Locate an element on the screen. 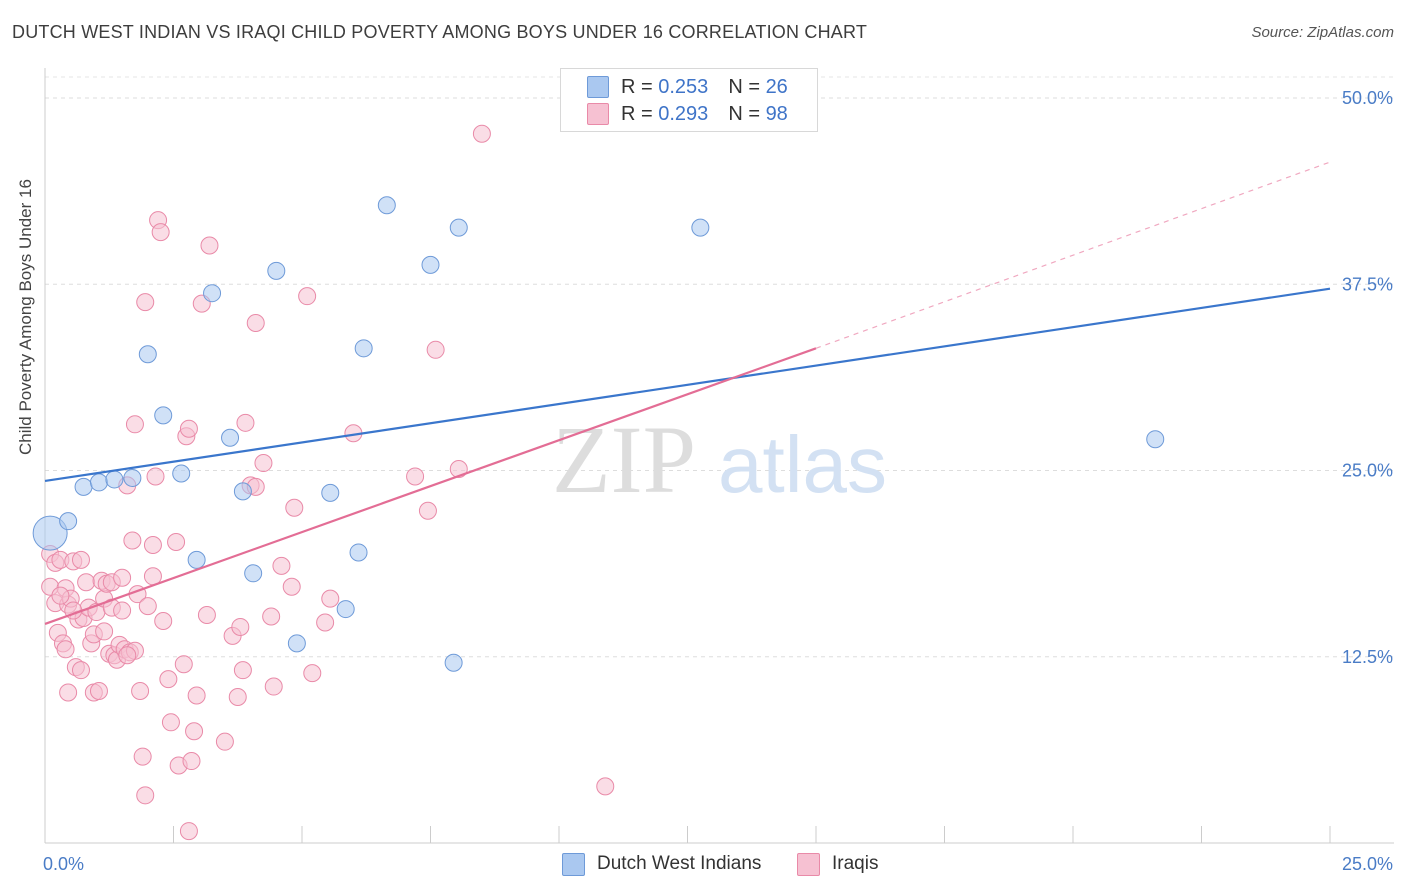  series-legend-dutch-west-indians: Dutch West Indians is located at coordinates (661, 864).